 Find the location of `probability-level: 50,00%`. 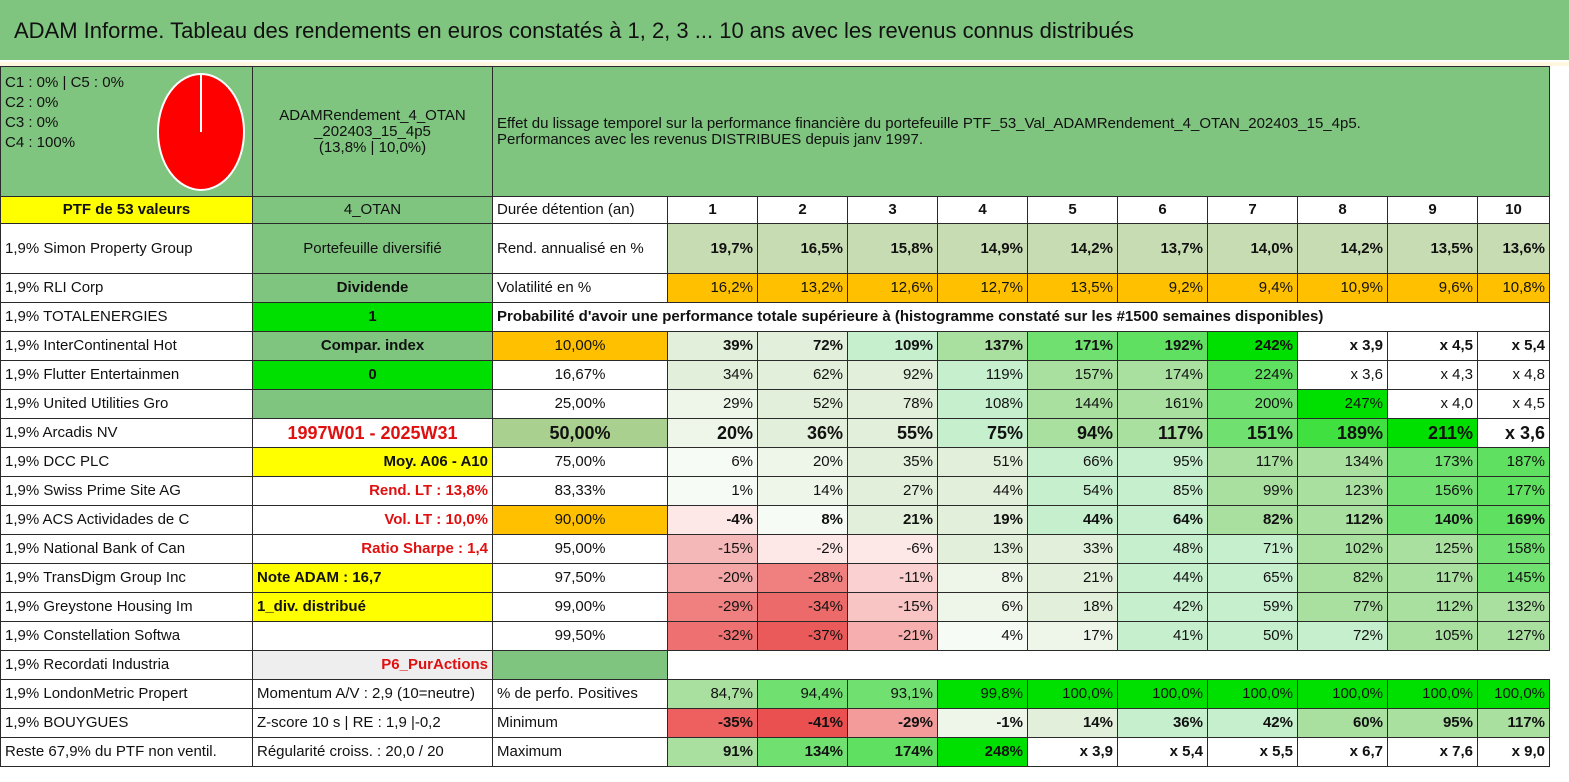

probability-level: 50,00% is located at coordinates (580, 433).